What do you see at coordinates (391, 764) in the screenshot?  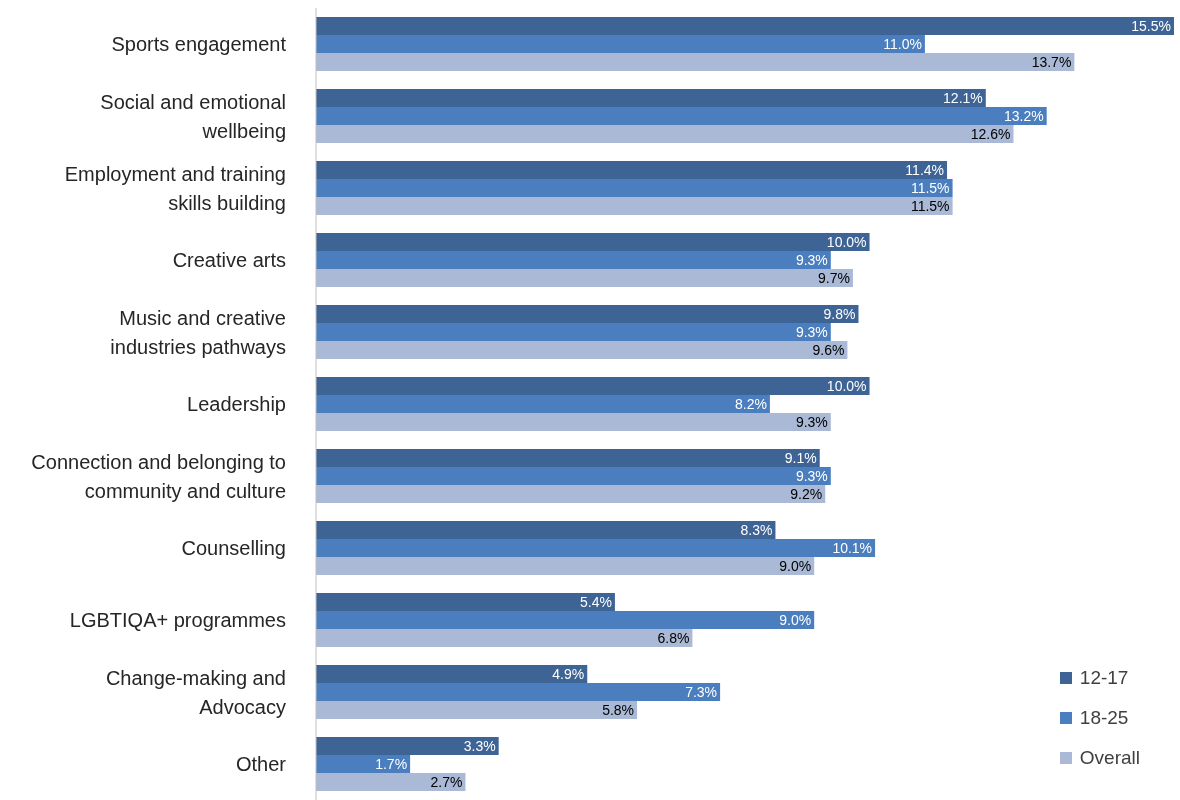 I see `data-label: 1.7%` at bounding box center [391, 764].